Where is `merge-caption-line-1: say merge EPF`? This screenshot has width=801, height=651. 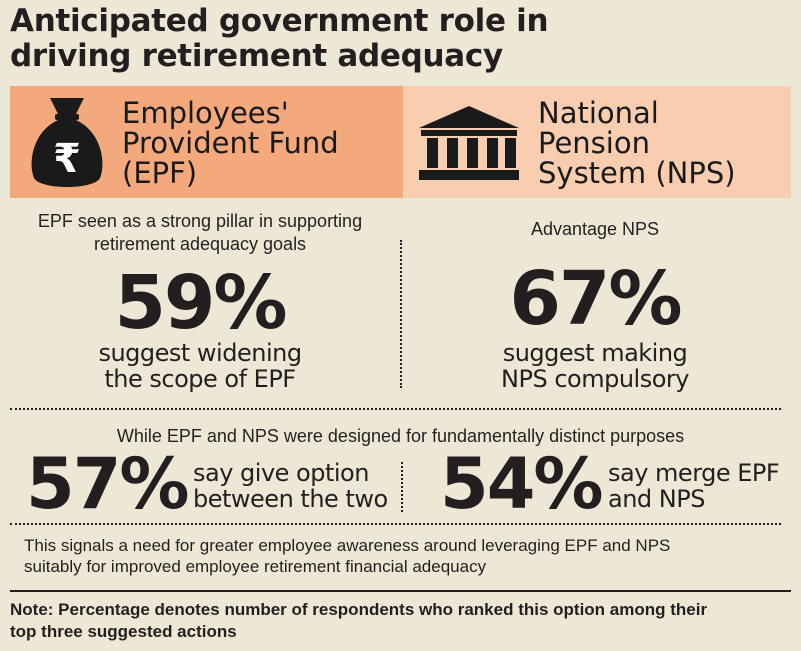 merge-caption-line-1: say merge EPF is located at coordinates (694, 473).